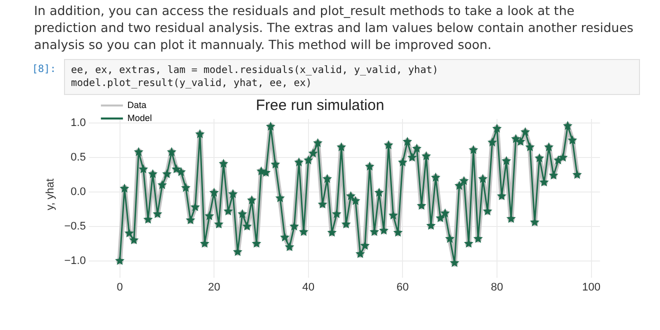 Image resolution: width=660 pixels, height=330 pixels. Describe the element at coordinates (591, 287) in the screenshot. I see `x-tick-label: 100` at that location.